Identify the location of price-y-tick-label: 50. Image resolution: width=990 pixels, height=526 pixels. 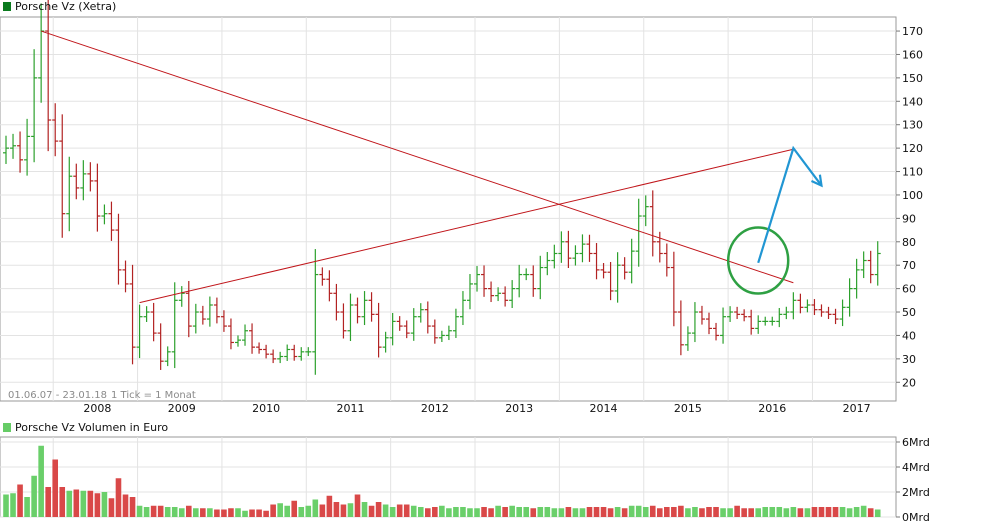
(909, 312).